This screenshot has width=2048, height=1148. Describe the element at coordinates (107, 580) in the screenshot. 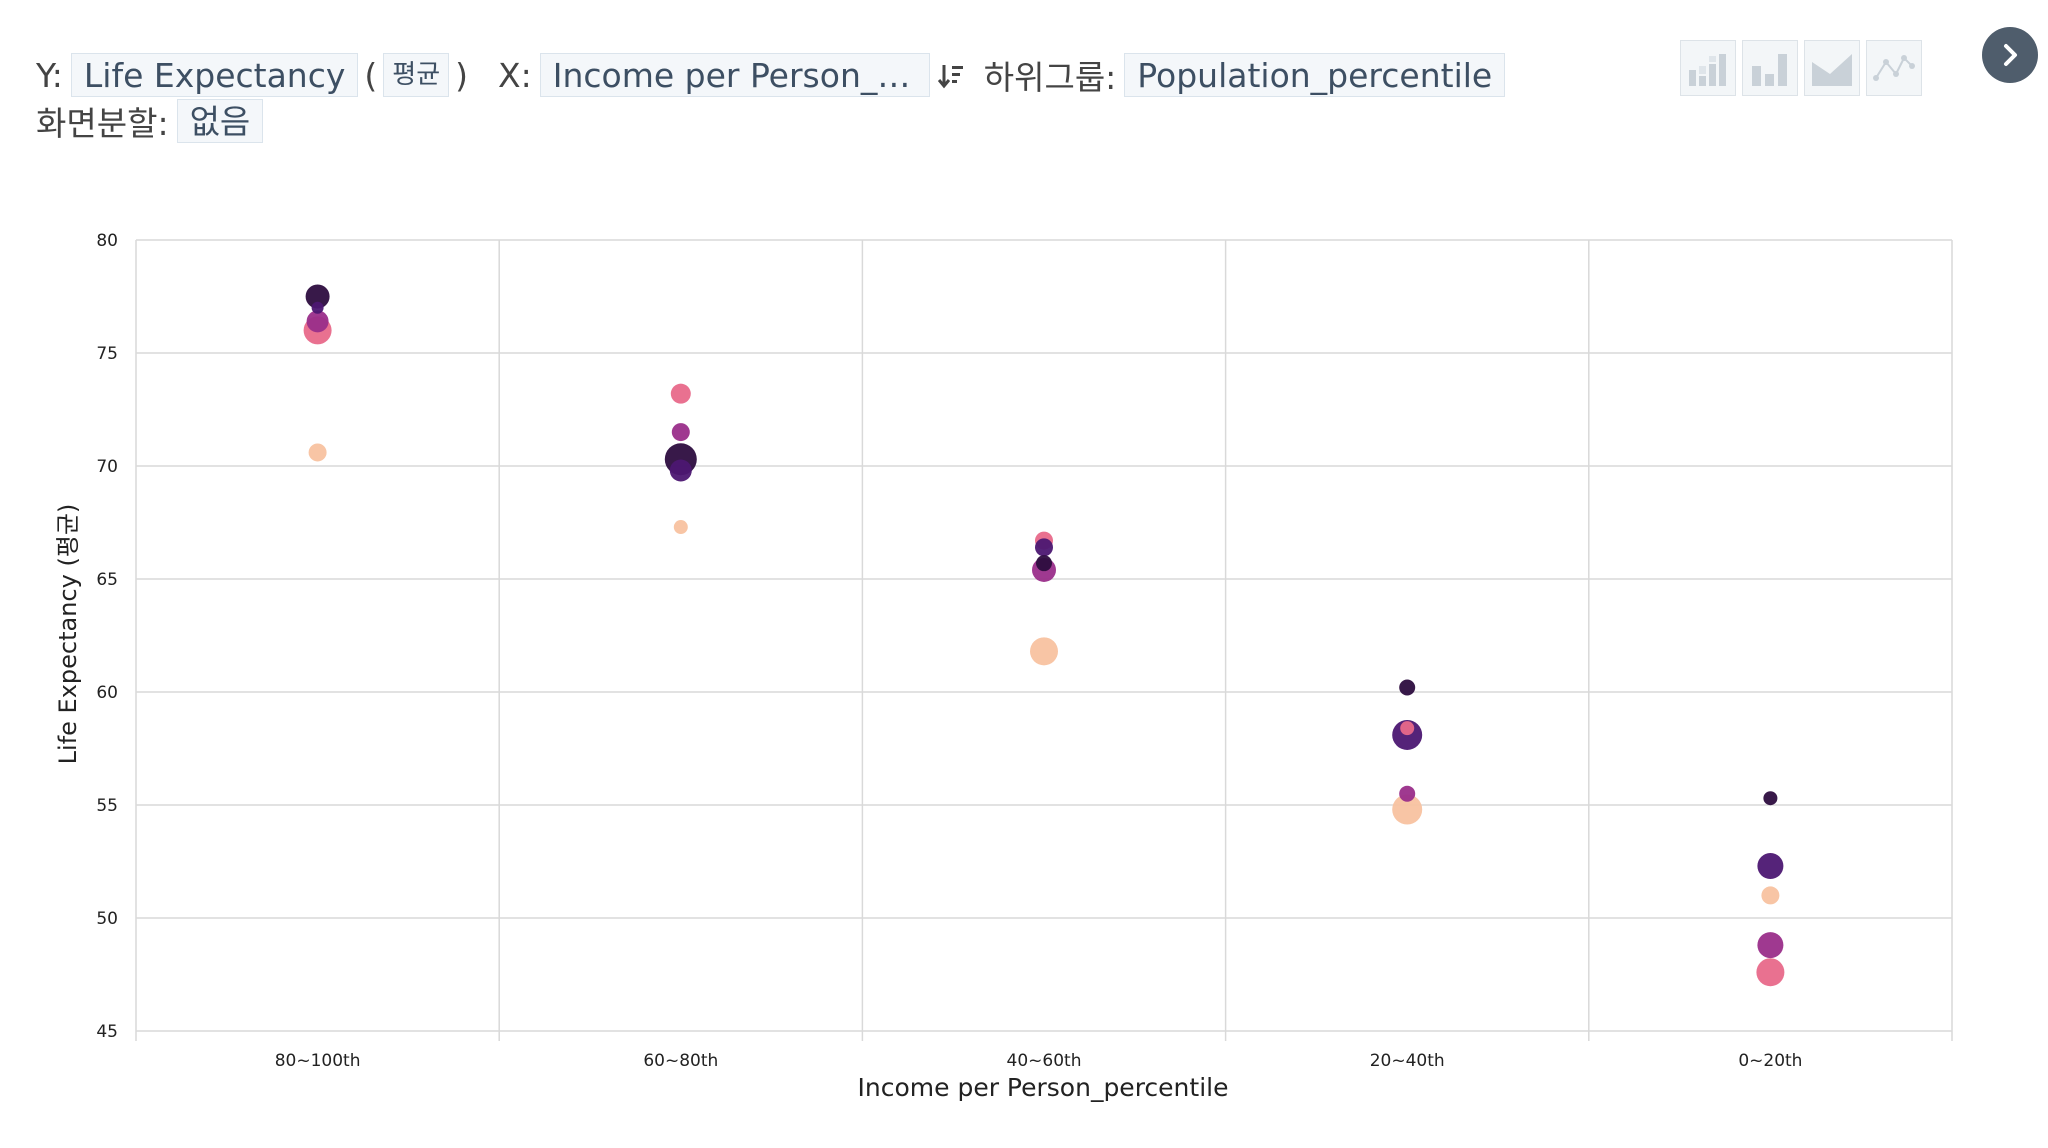

I see `y-tick-label: 65` at that location.